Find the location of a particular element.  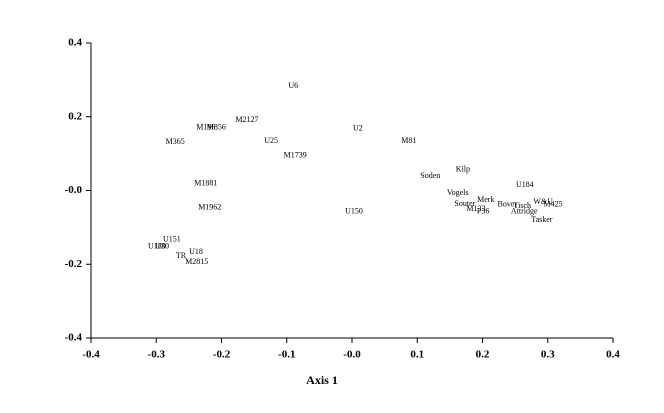

point-label: U30 is located at coordinates (162, 246).